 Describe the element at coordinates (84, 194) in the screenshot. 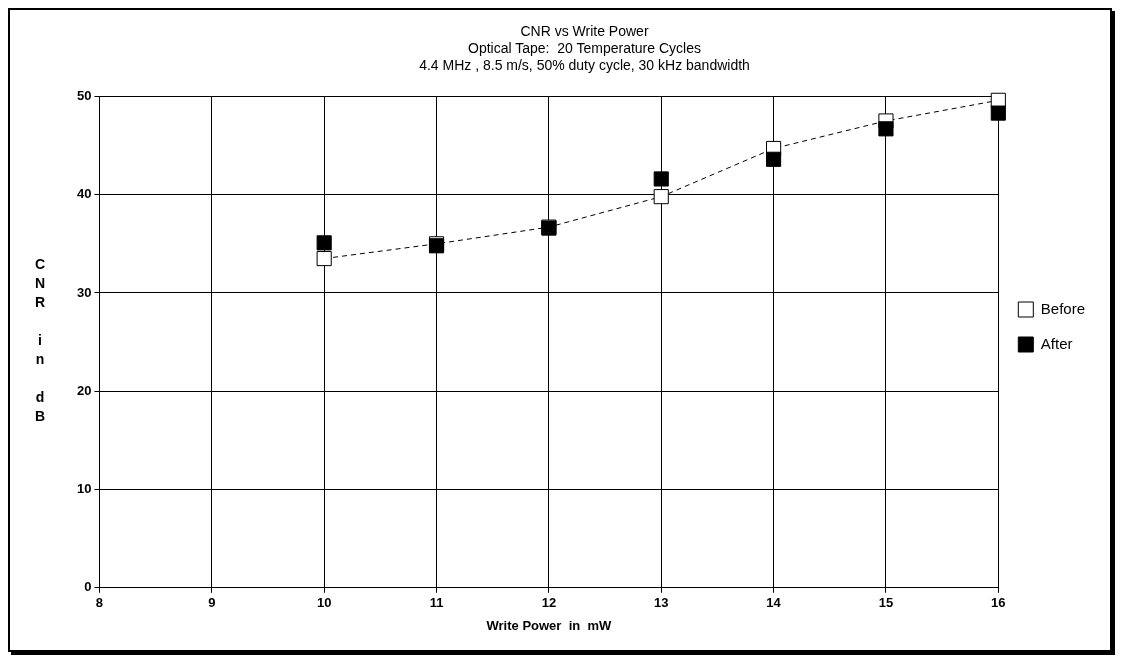

I see `y-tick-label: 40` at that location.